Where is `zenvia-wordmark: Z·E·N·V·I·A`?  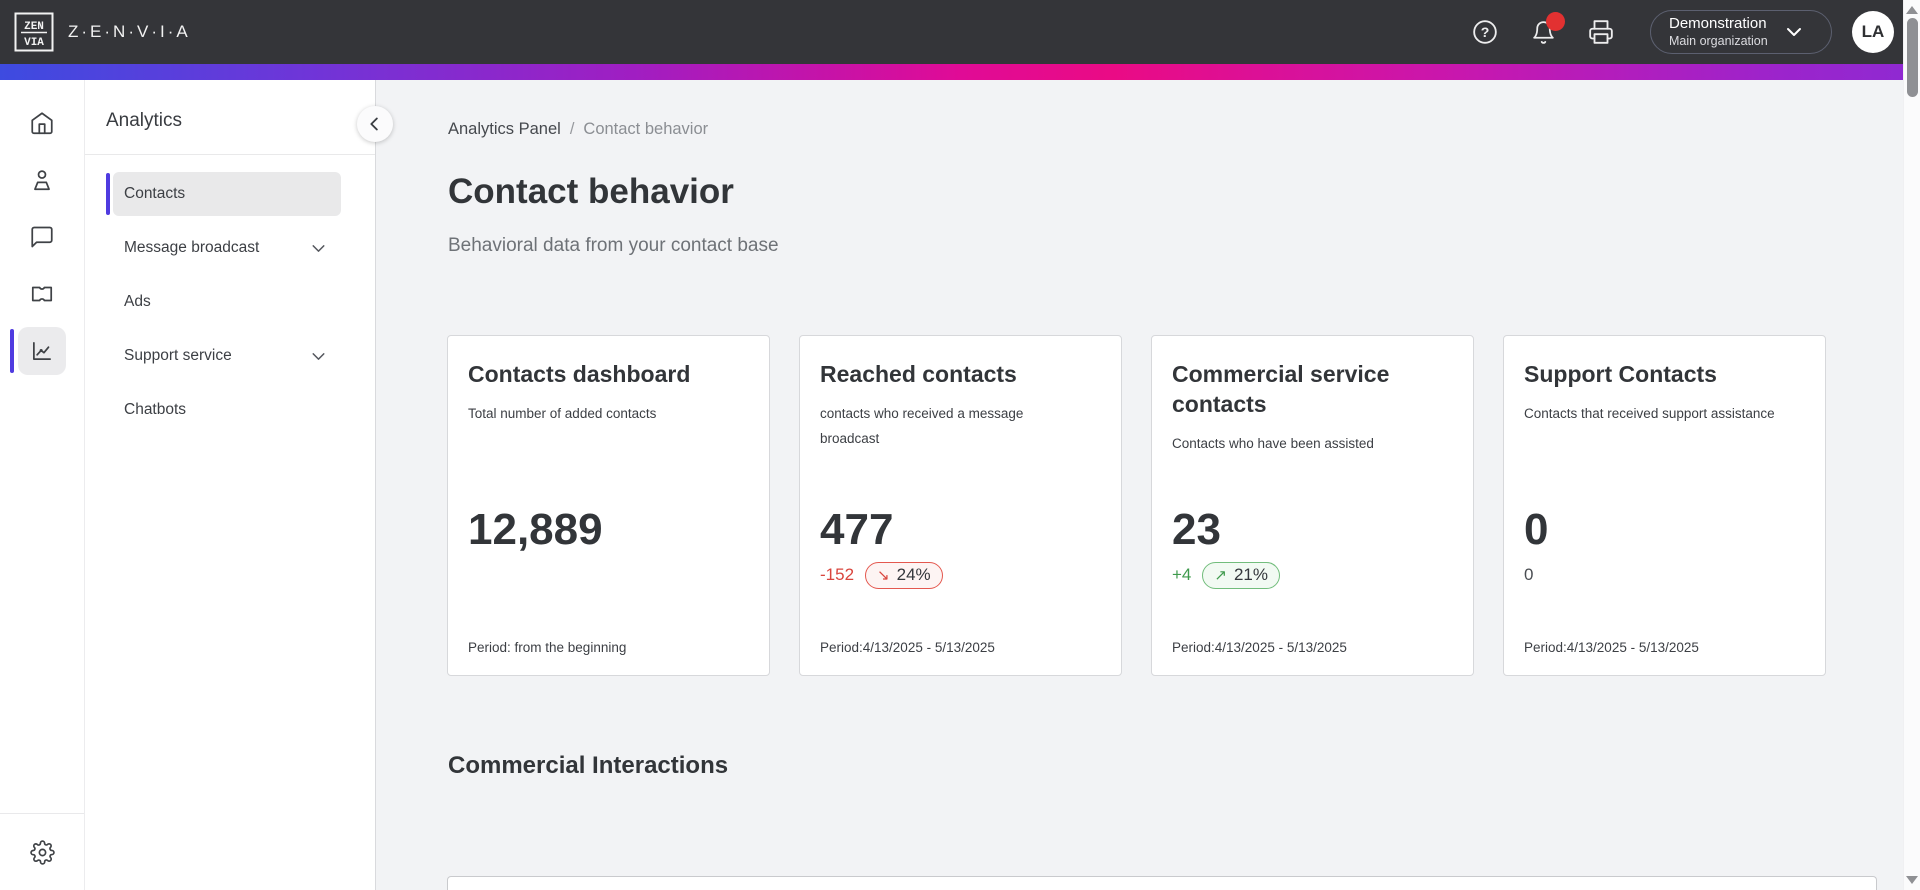
zenvia-wordmark: Z·E·N·V·I·A is located at coordinates (129, 31).